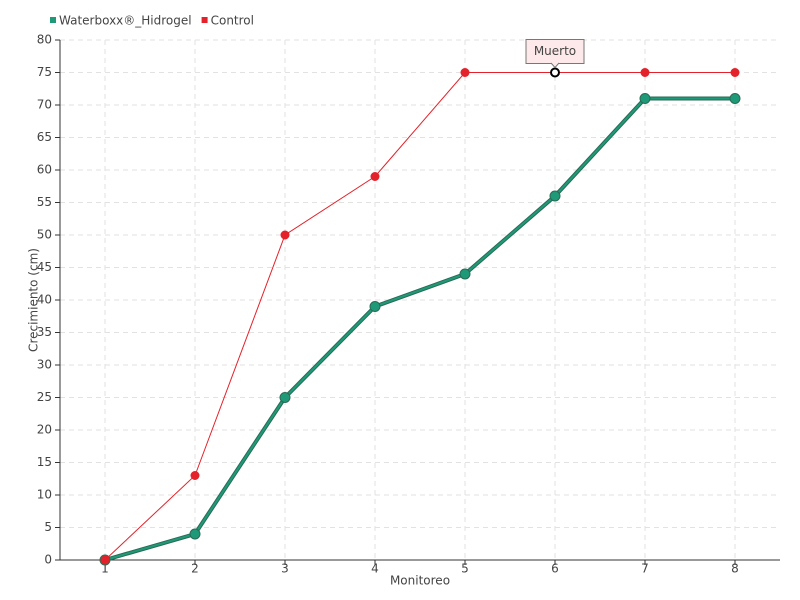 This screenshot has width=800, height=600. What do you see at coordinates (44, 365) in the screenshot?
I see `y-tick-label: 30` at bounding box center [44, 365].